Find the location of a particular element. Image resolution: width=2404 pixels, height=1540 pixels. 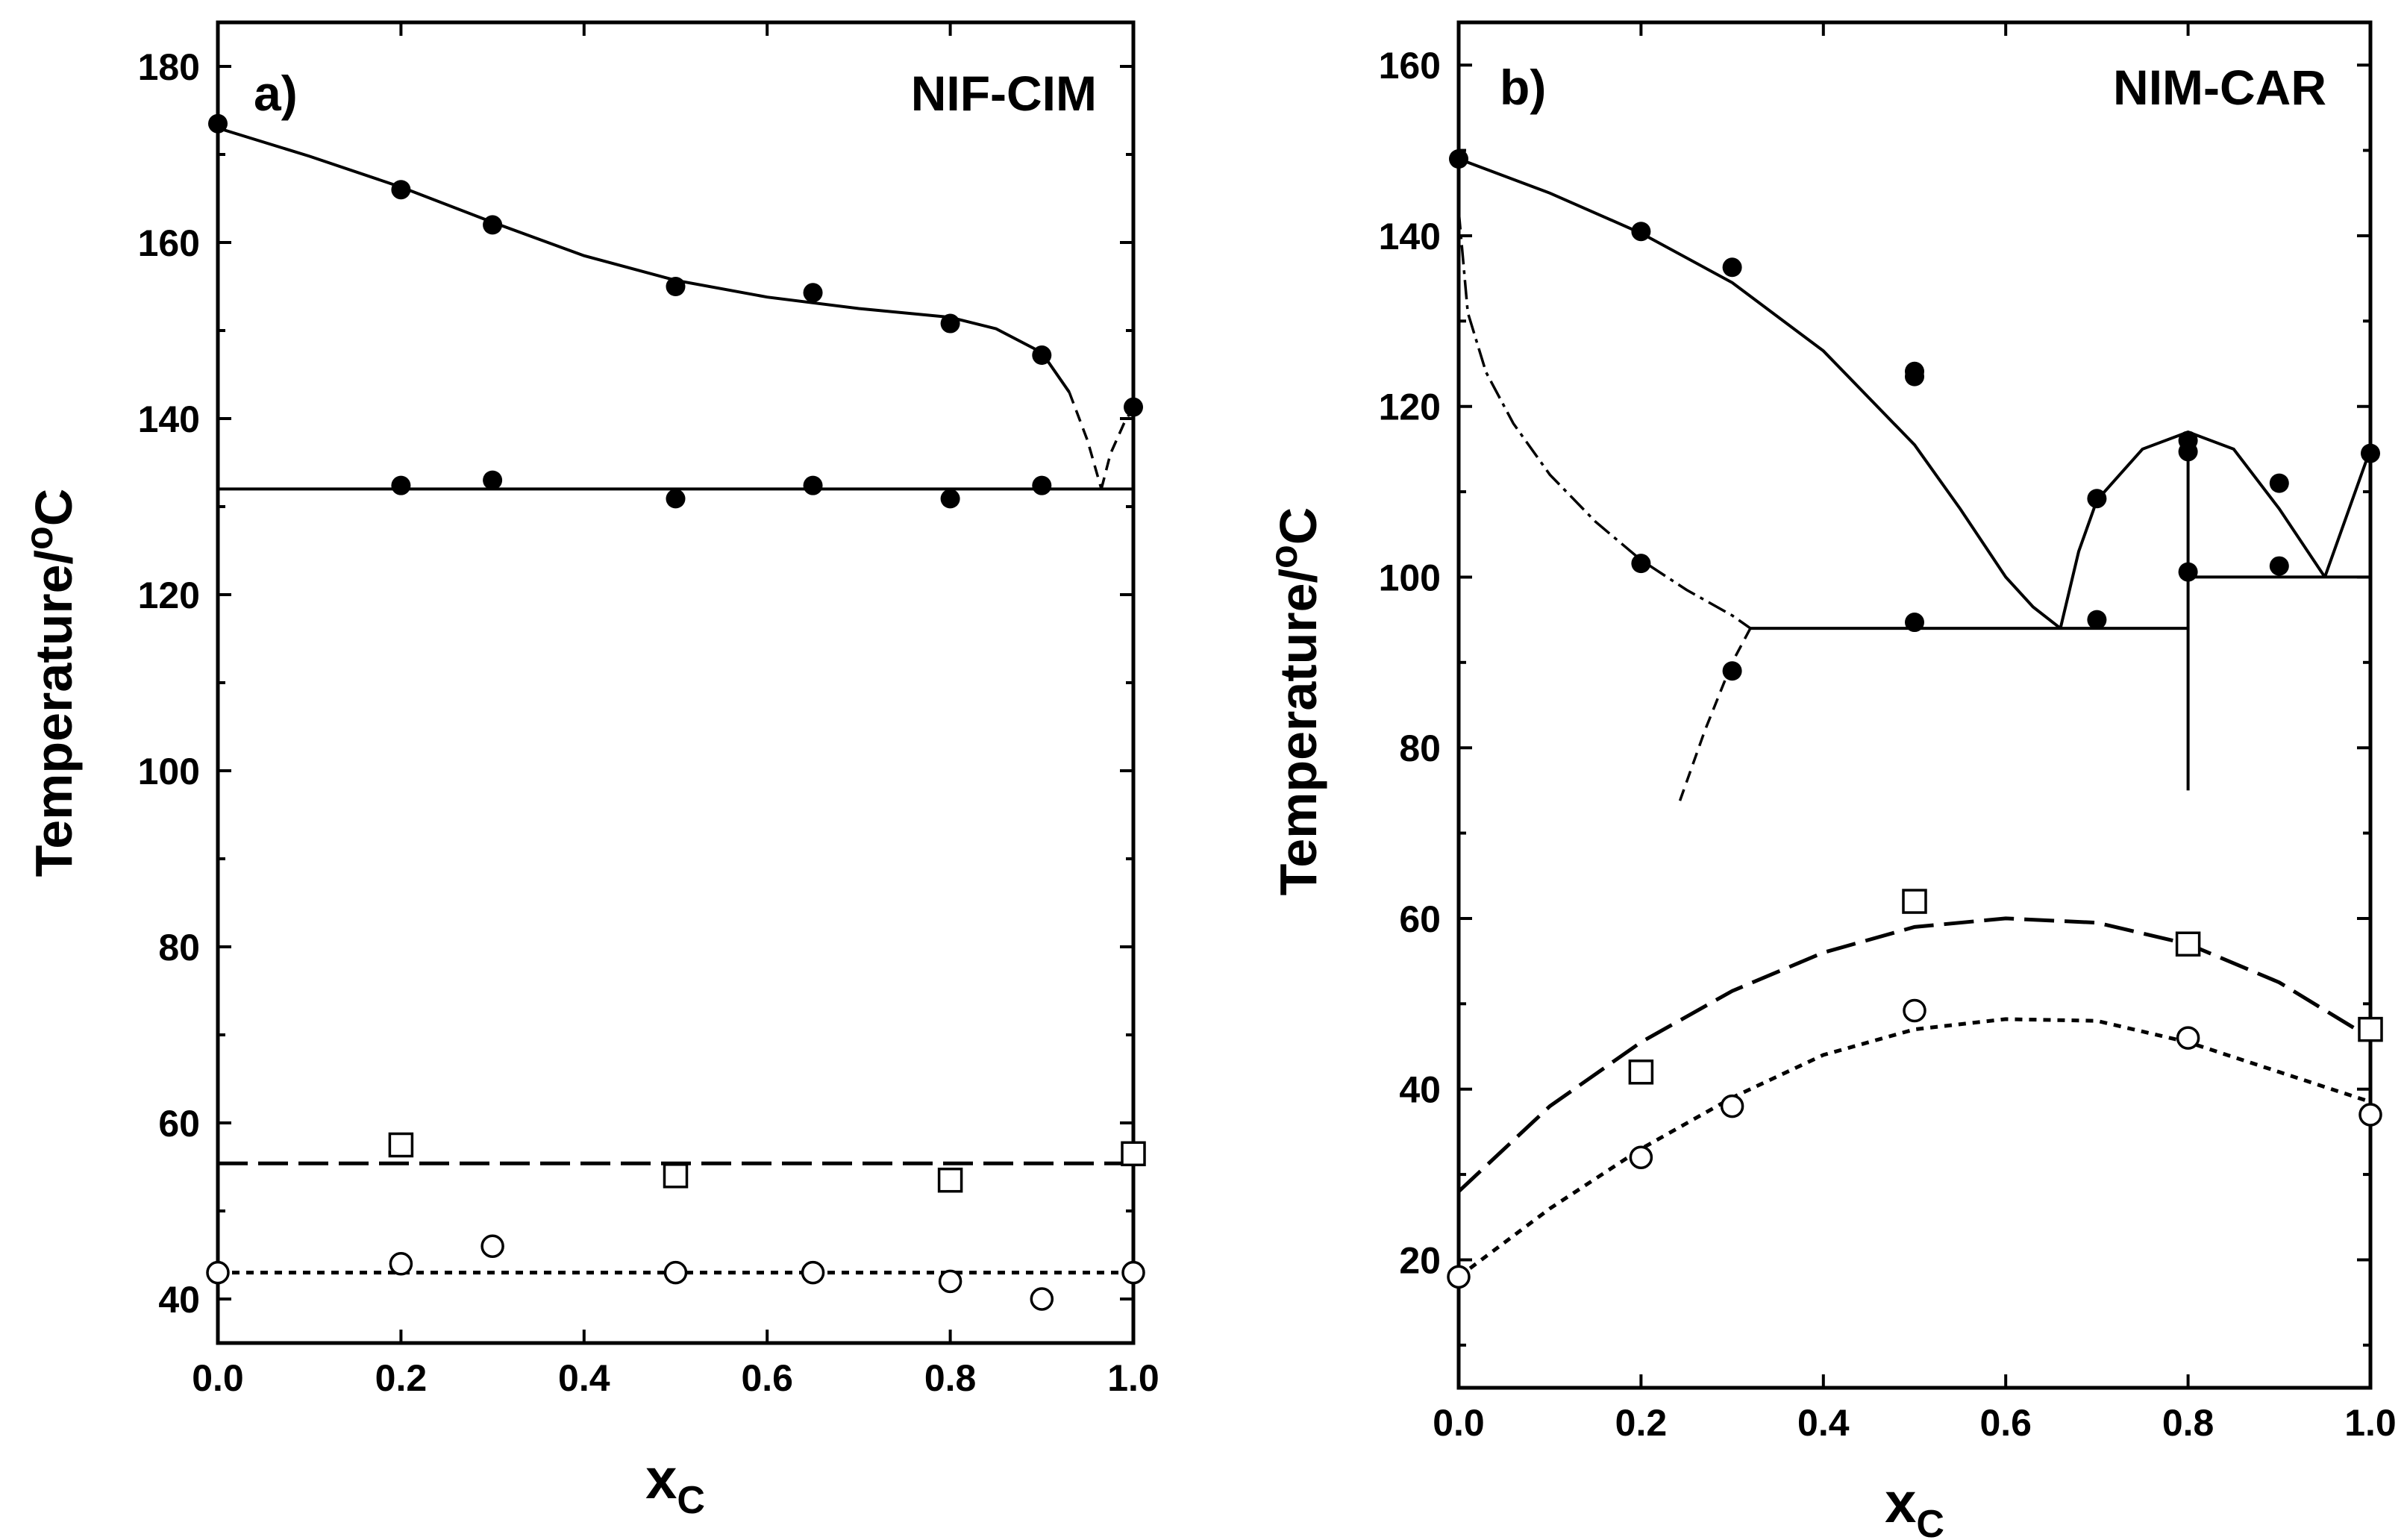

panel-b-label: b) is located at coordinates (1523, 87).